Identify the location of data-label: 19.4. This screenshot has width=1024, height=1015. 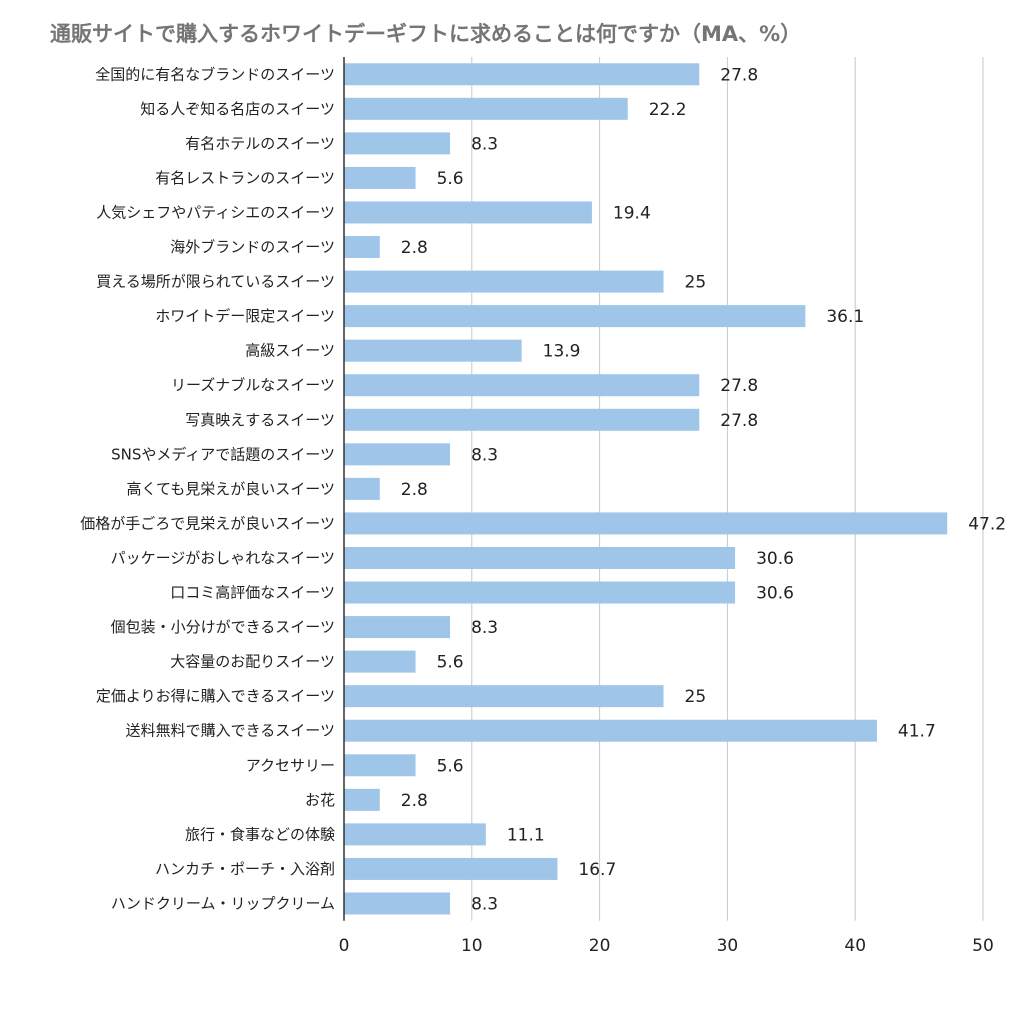
(632, 213).